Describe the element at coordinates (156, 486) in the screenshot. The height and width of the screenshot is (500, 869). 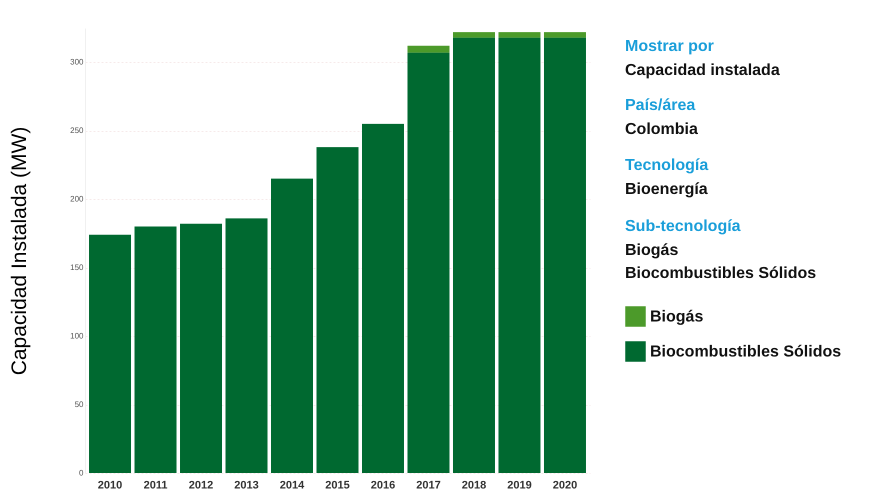
I see `x-tick-label: 2011` at that location.